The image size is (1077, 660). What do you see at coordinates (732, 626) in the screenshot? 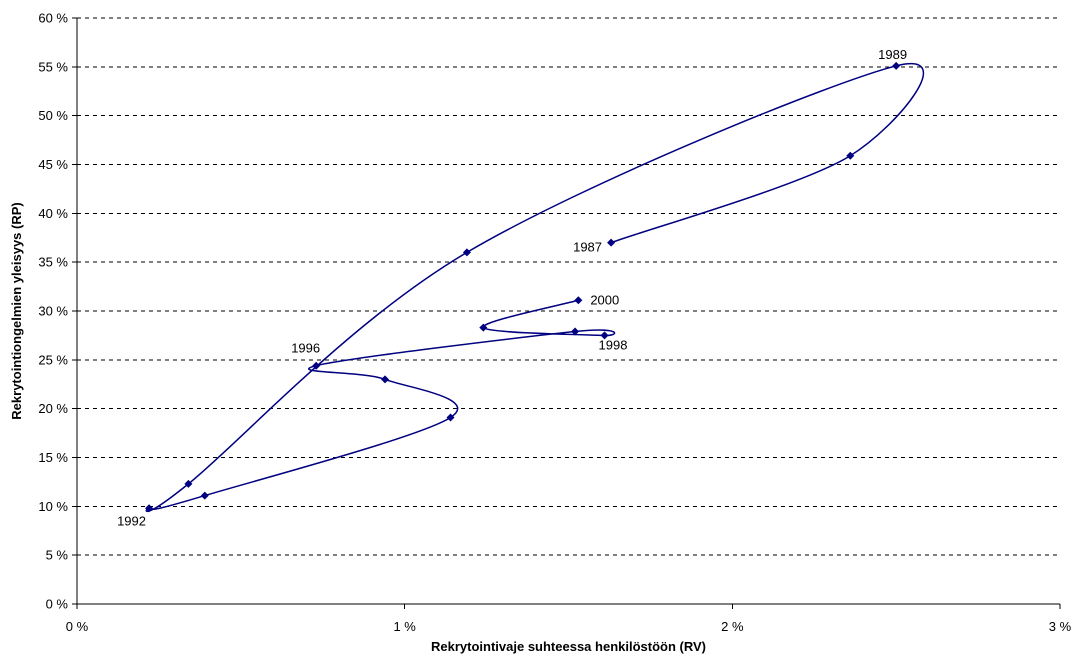
I see `x-tick-label: 2 %` at bounding box center [732, 626].